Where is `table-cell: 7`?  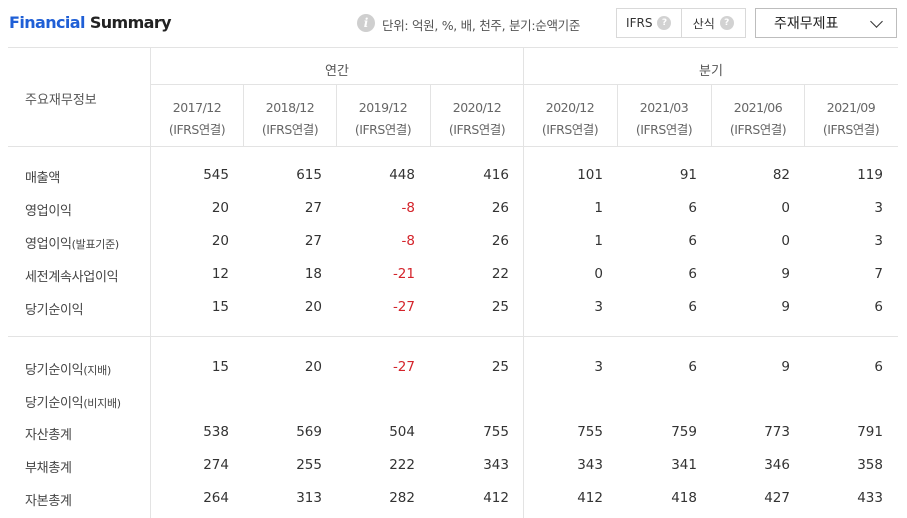 table-cell: 7 is located at coordinates (878, 274).